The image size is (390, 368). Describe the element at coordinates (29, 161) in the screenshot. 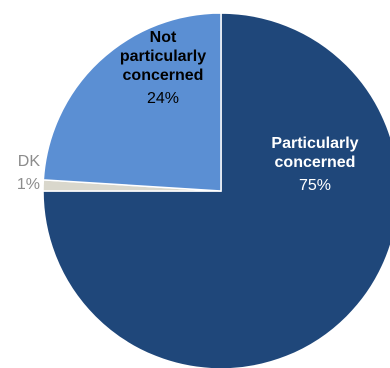

I see `slice-label-1-line-0: DK` at that location.